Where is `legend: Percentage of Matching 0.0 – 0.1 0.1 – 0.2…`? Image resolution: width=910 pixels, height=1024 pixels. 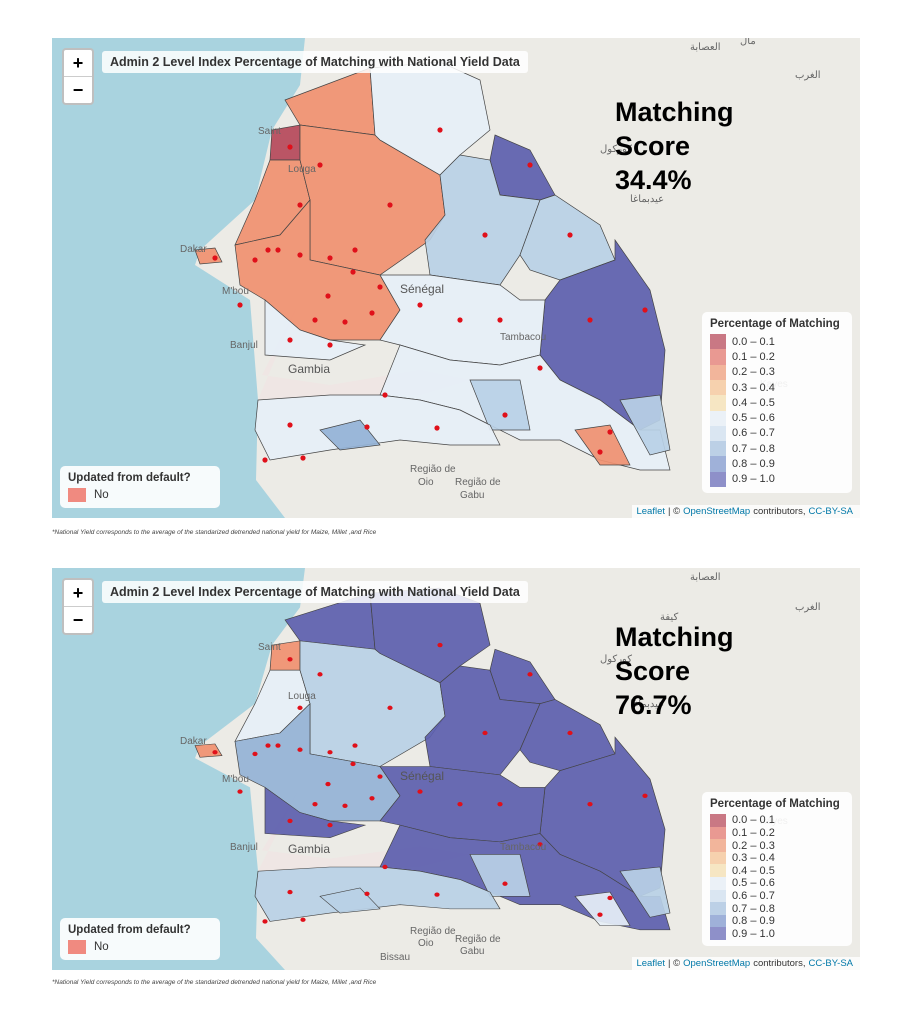
legend: Percentage of Matching 0.0 – 0.1 0.1 – 0.2… is located at coordinates (777, 402).